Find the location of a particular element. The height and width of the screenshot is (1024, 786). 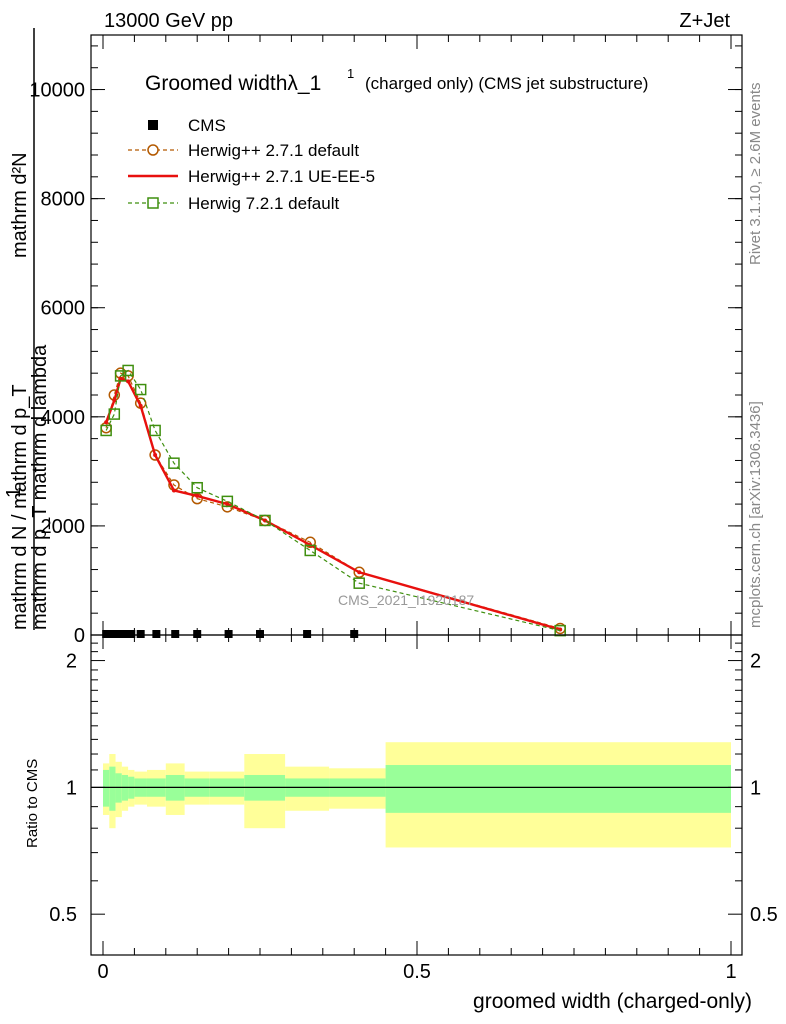

xlabel: groomed width (charged-only) is located at coordinates (612, 1001).